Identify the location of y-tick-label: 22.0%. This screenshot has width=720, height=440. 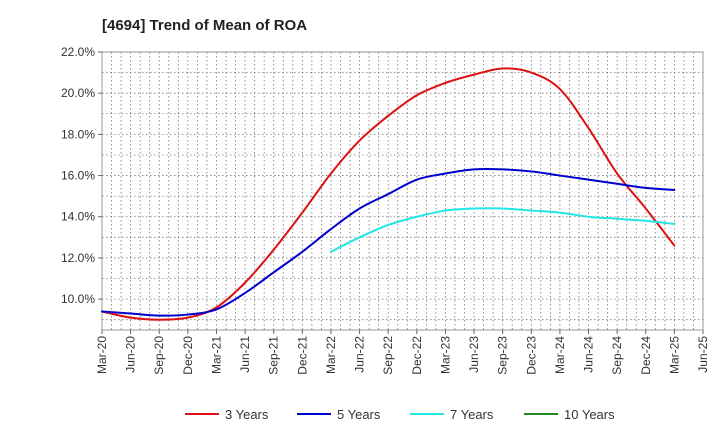
(78, 52).